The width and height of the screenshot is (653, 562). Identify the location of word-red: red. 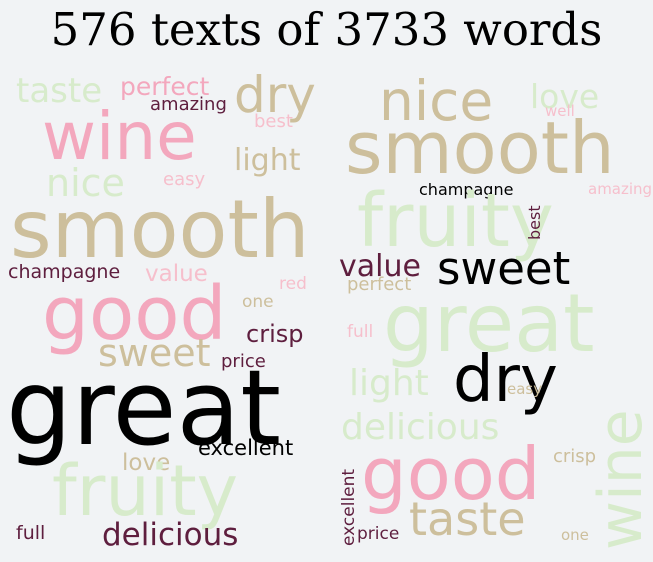
(293, 284).